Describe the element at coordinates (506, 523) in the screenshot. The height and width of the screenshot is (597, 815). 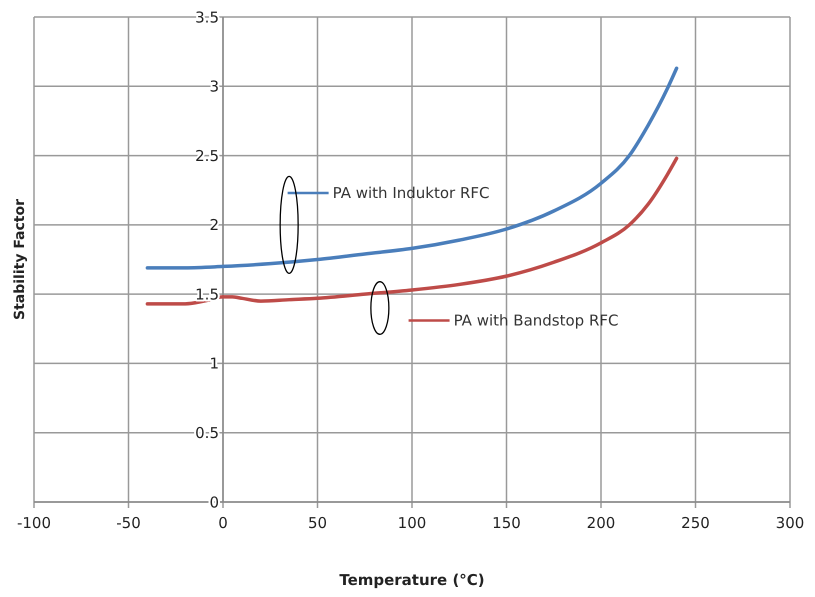
I see `x-tick-label: 150` at that location.